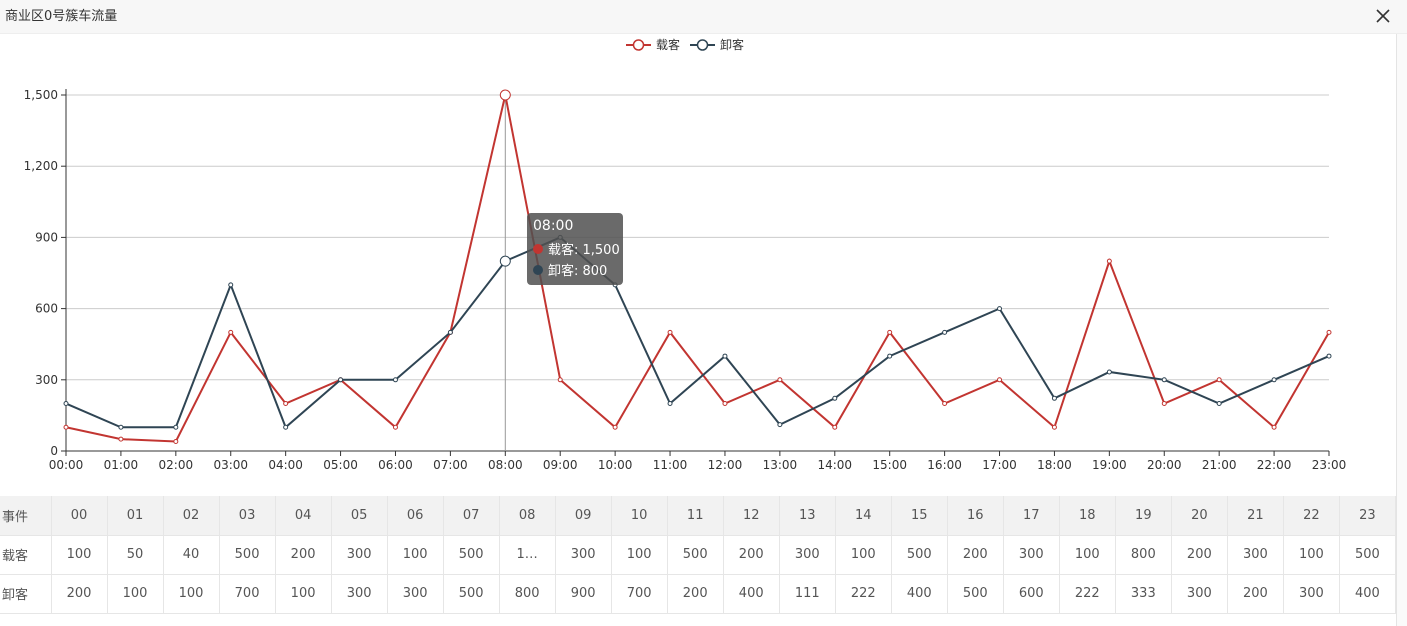 Image resolution: width=1407 pixels, height=626 pixels. Describe the element at coordinates (751, 516) in the screenshot. I see `table-cell: 12` at that location.